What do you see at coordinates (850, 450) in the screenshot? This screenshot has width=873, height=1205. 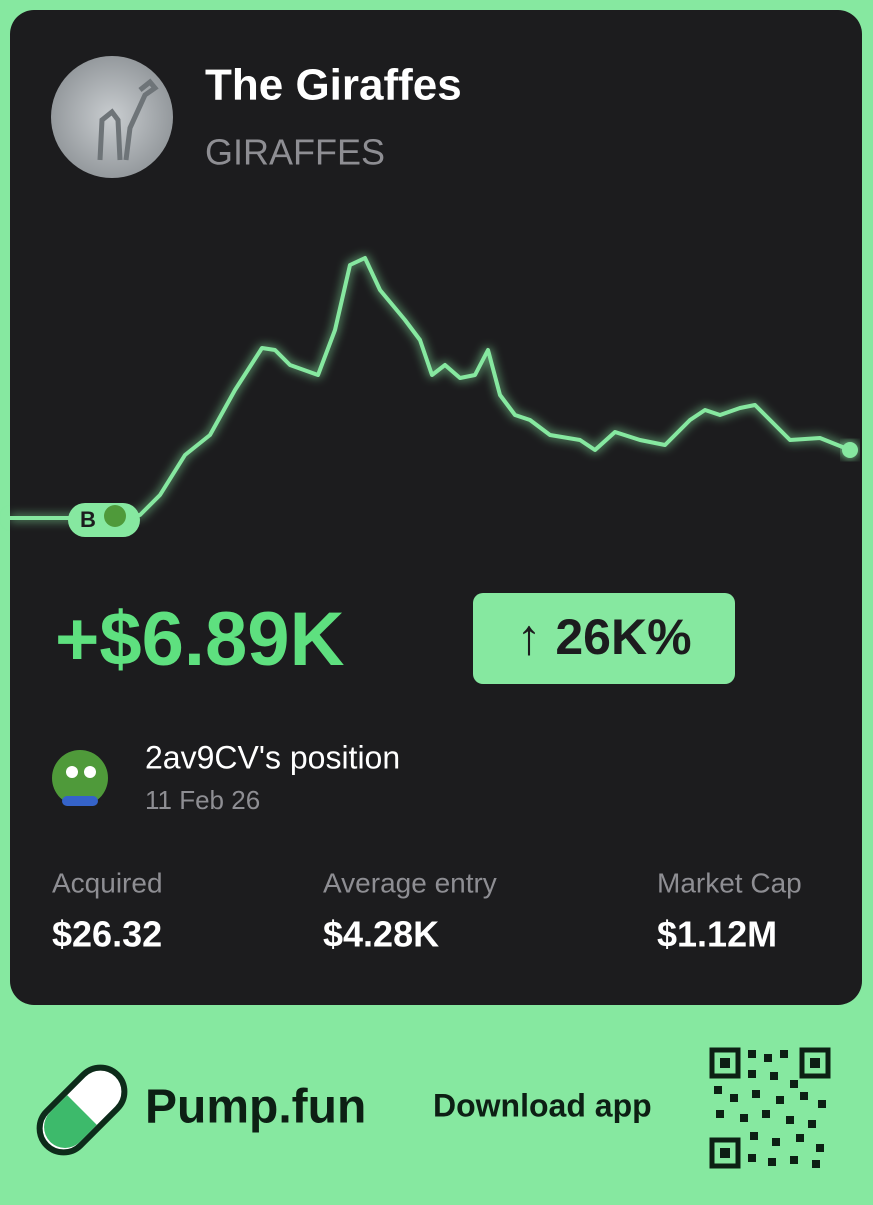 I see `price-end-dot` at bounding box center [850, 450].